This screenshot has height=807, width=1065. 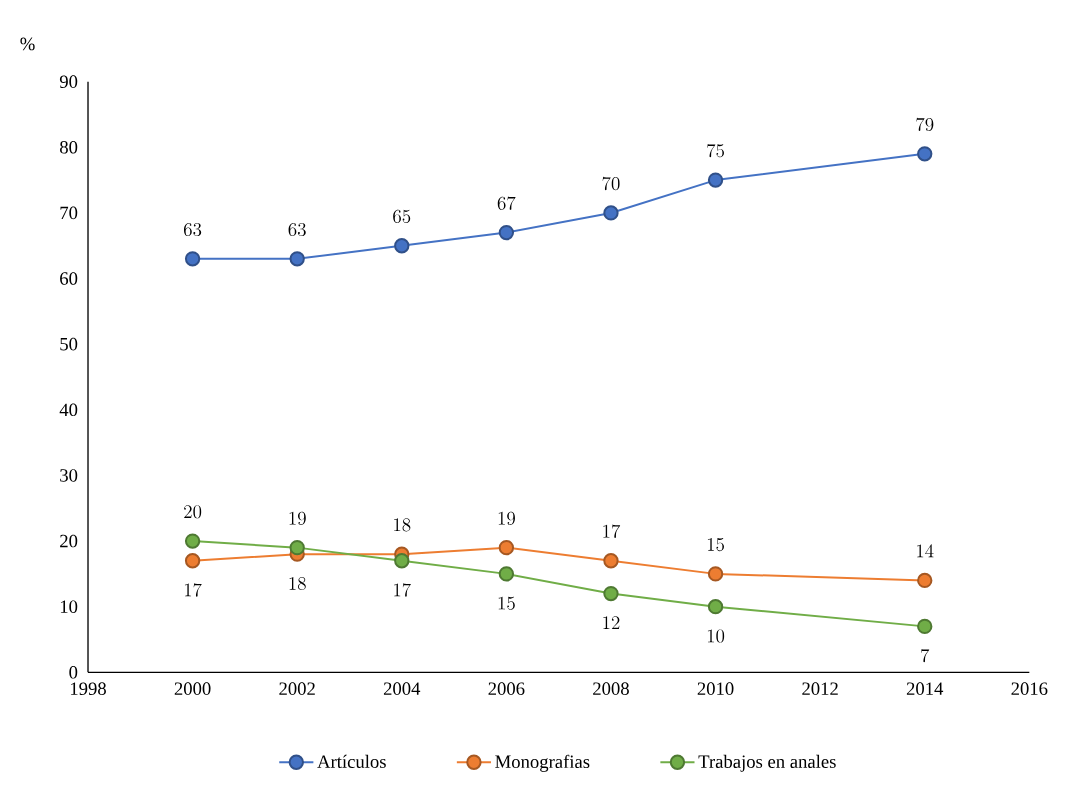 What do you see at coordinates (69, 475) in the screenshot?
I see `y-tick-label: 30` at bounding box center [69, 475].